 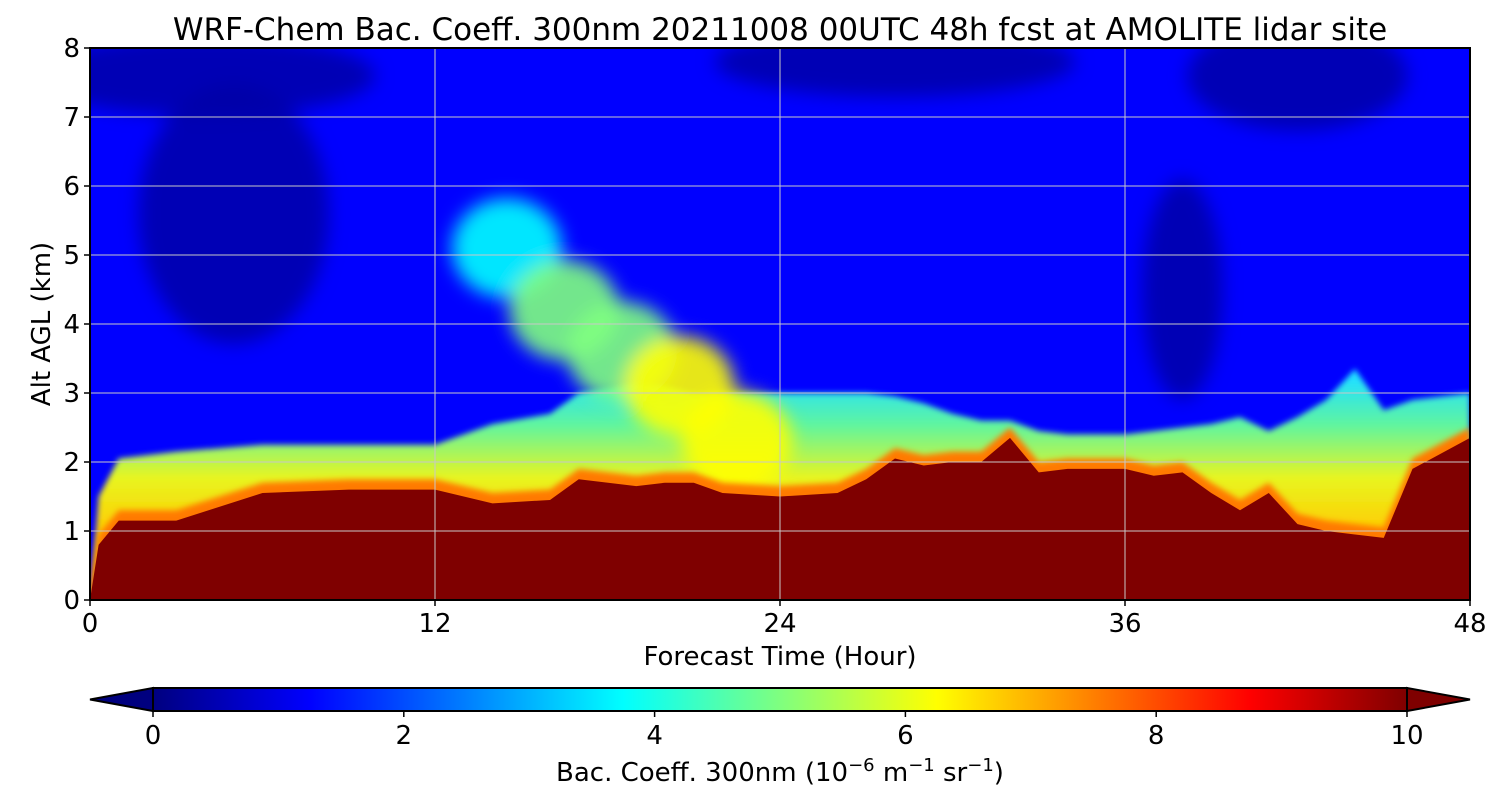 I want to click on y-tick-label: 4, so click(x=71, y=325).